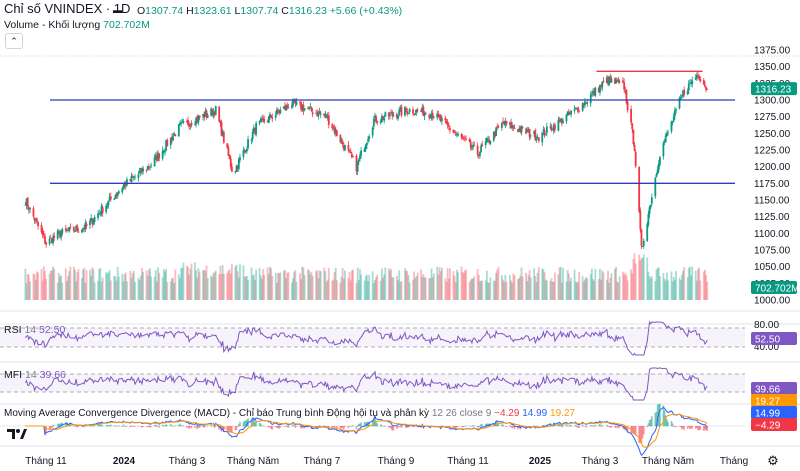  What do you see at coordinates (774, 424) in the screenshot?
I see `macd-hist-tag-bg` at bounding box center [774, 424].